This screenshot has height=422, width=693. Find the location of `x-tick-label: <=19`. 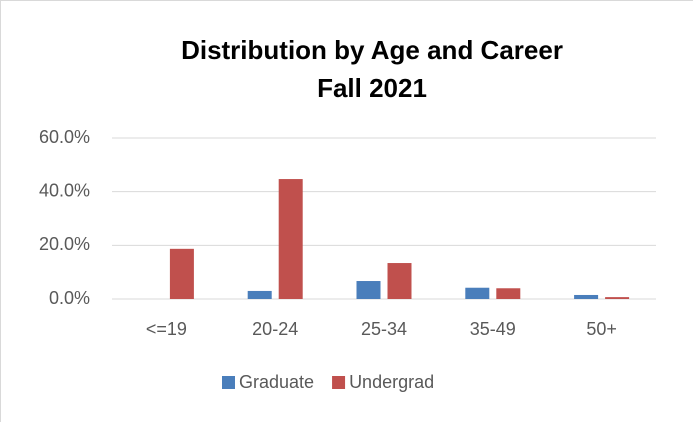

x-tick-label: <=19 is located at coordinates (166, 329).